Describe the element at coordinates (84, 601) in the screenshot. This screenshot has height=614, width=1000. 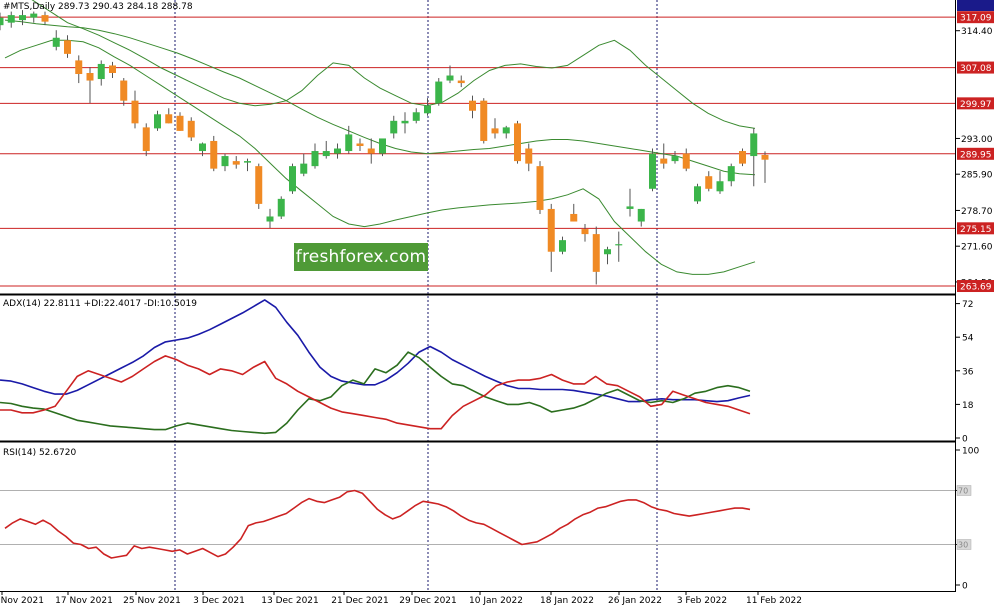
I see `x-tick-label: 17 Nov 2021` at that location.